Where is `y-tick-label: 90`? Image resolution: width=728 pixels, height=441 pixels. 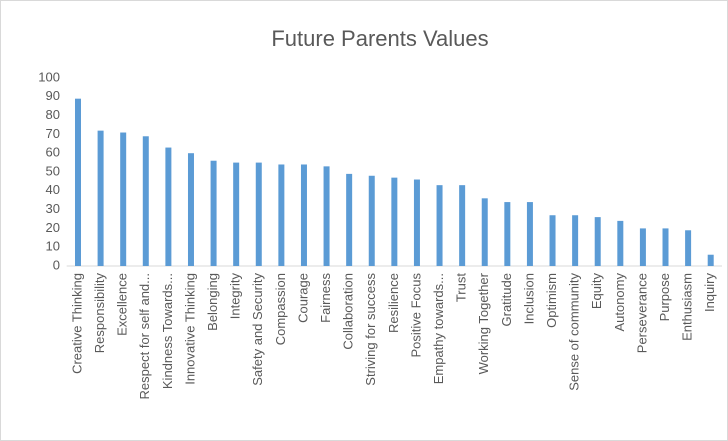
y-tick-label: 90 is located at coordinates (53, 95).